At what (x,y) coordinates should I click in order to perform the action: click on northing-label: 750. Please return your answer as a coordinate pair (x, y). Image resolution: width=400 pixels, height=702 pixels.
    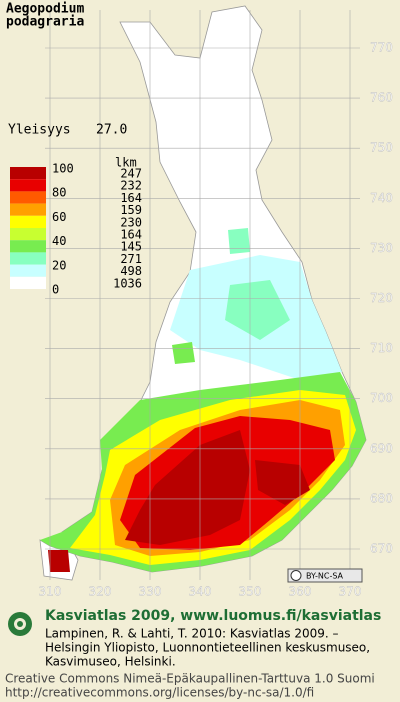
    Looking at the image, I should click on (381, 148).